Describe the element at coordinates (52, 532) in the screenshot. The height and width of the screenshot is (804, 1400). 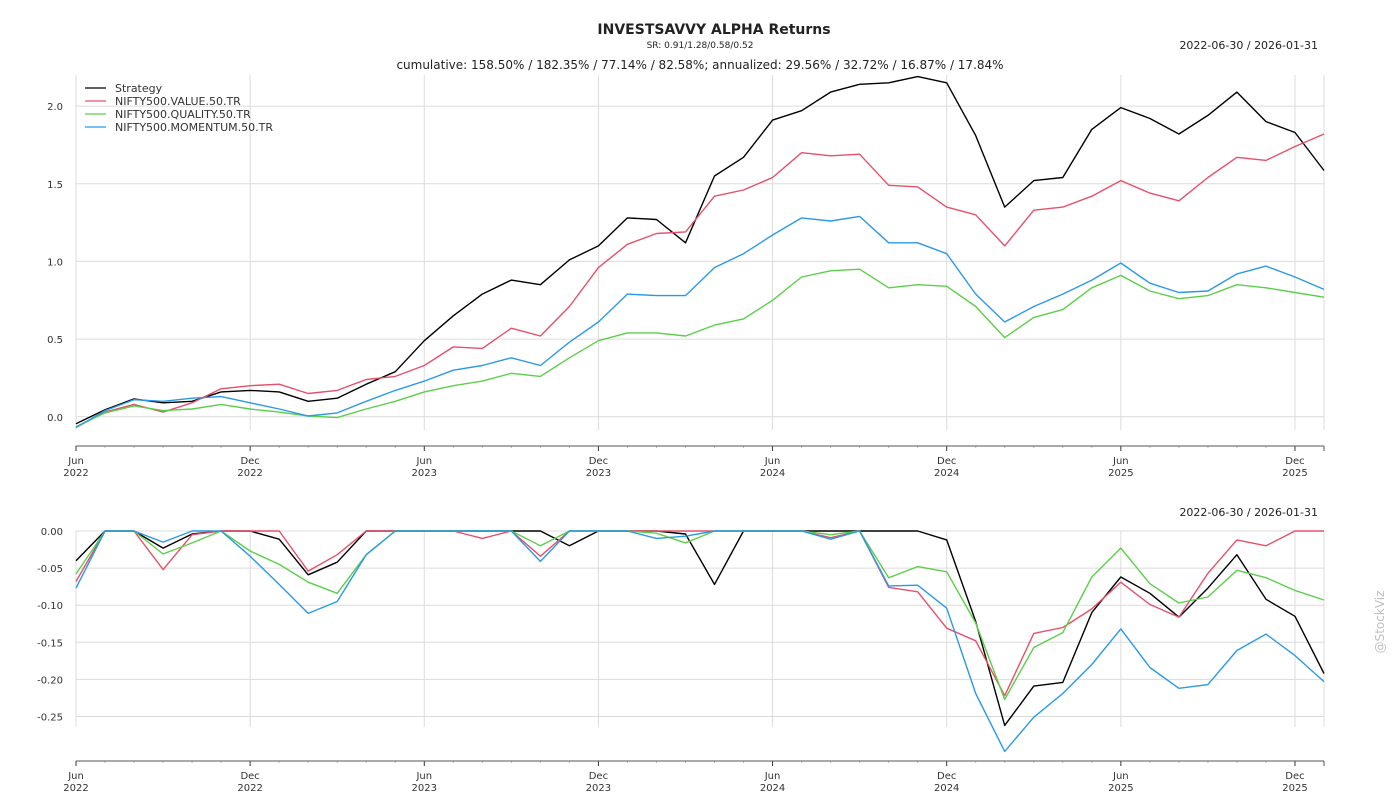
I see `y-tick-label: 0.00` at that location.